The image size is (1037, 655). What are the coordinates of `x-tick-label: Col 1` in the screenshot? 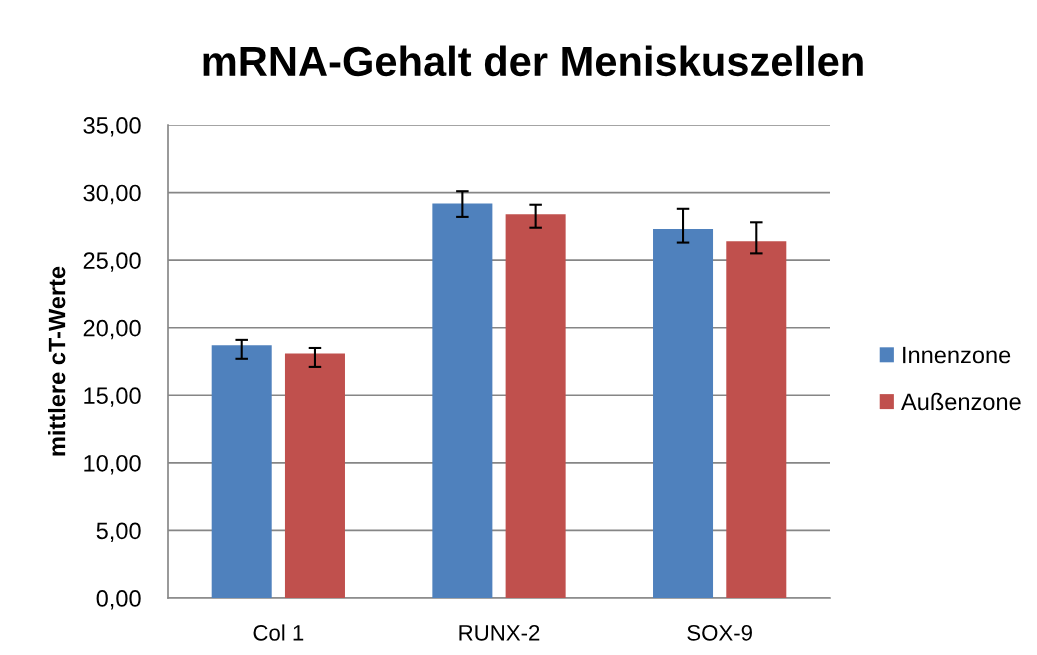 It's located at (278, 632).